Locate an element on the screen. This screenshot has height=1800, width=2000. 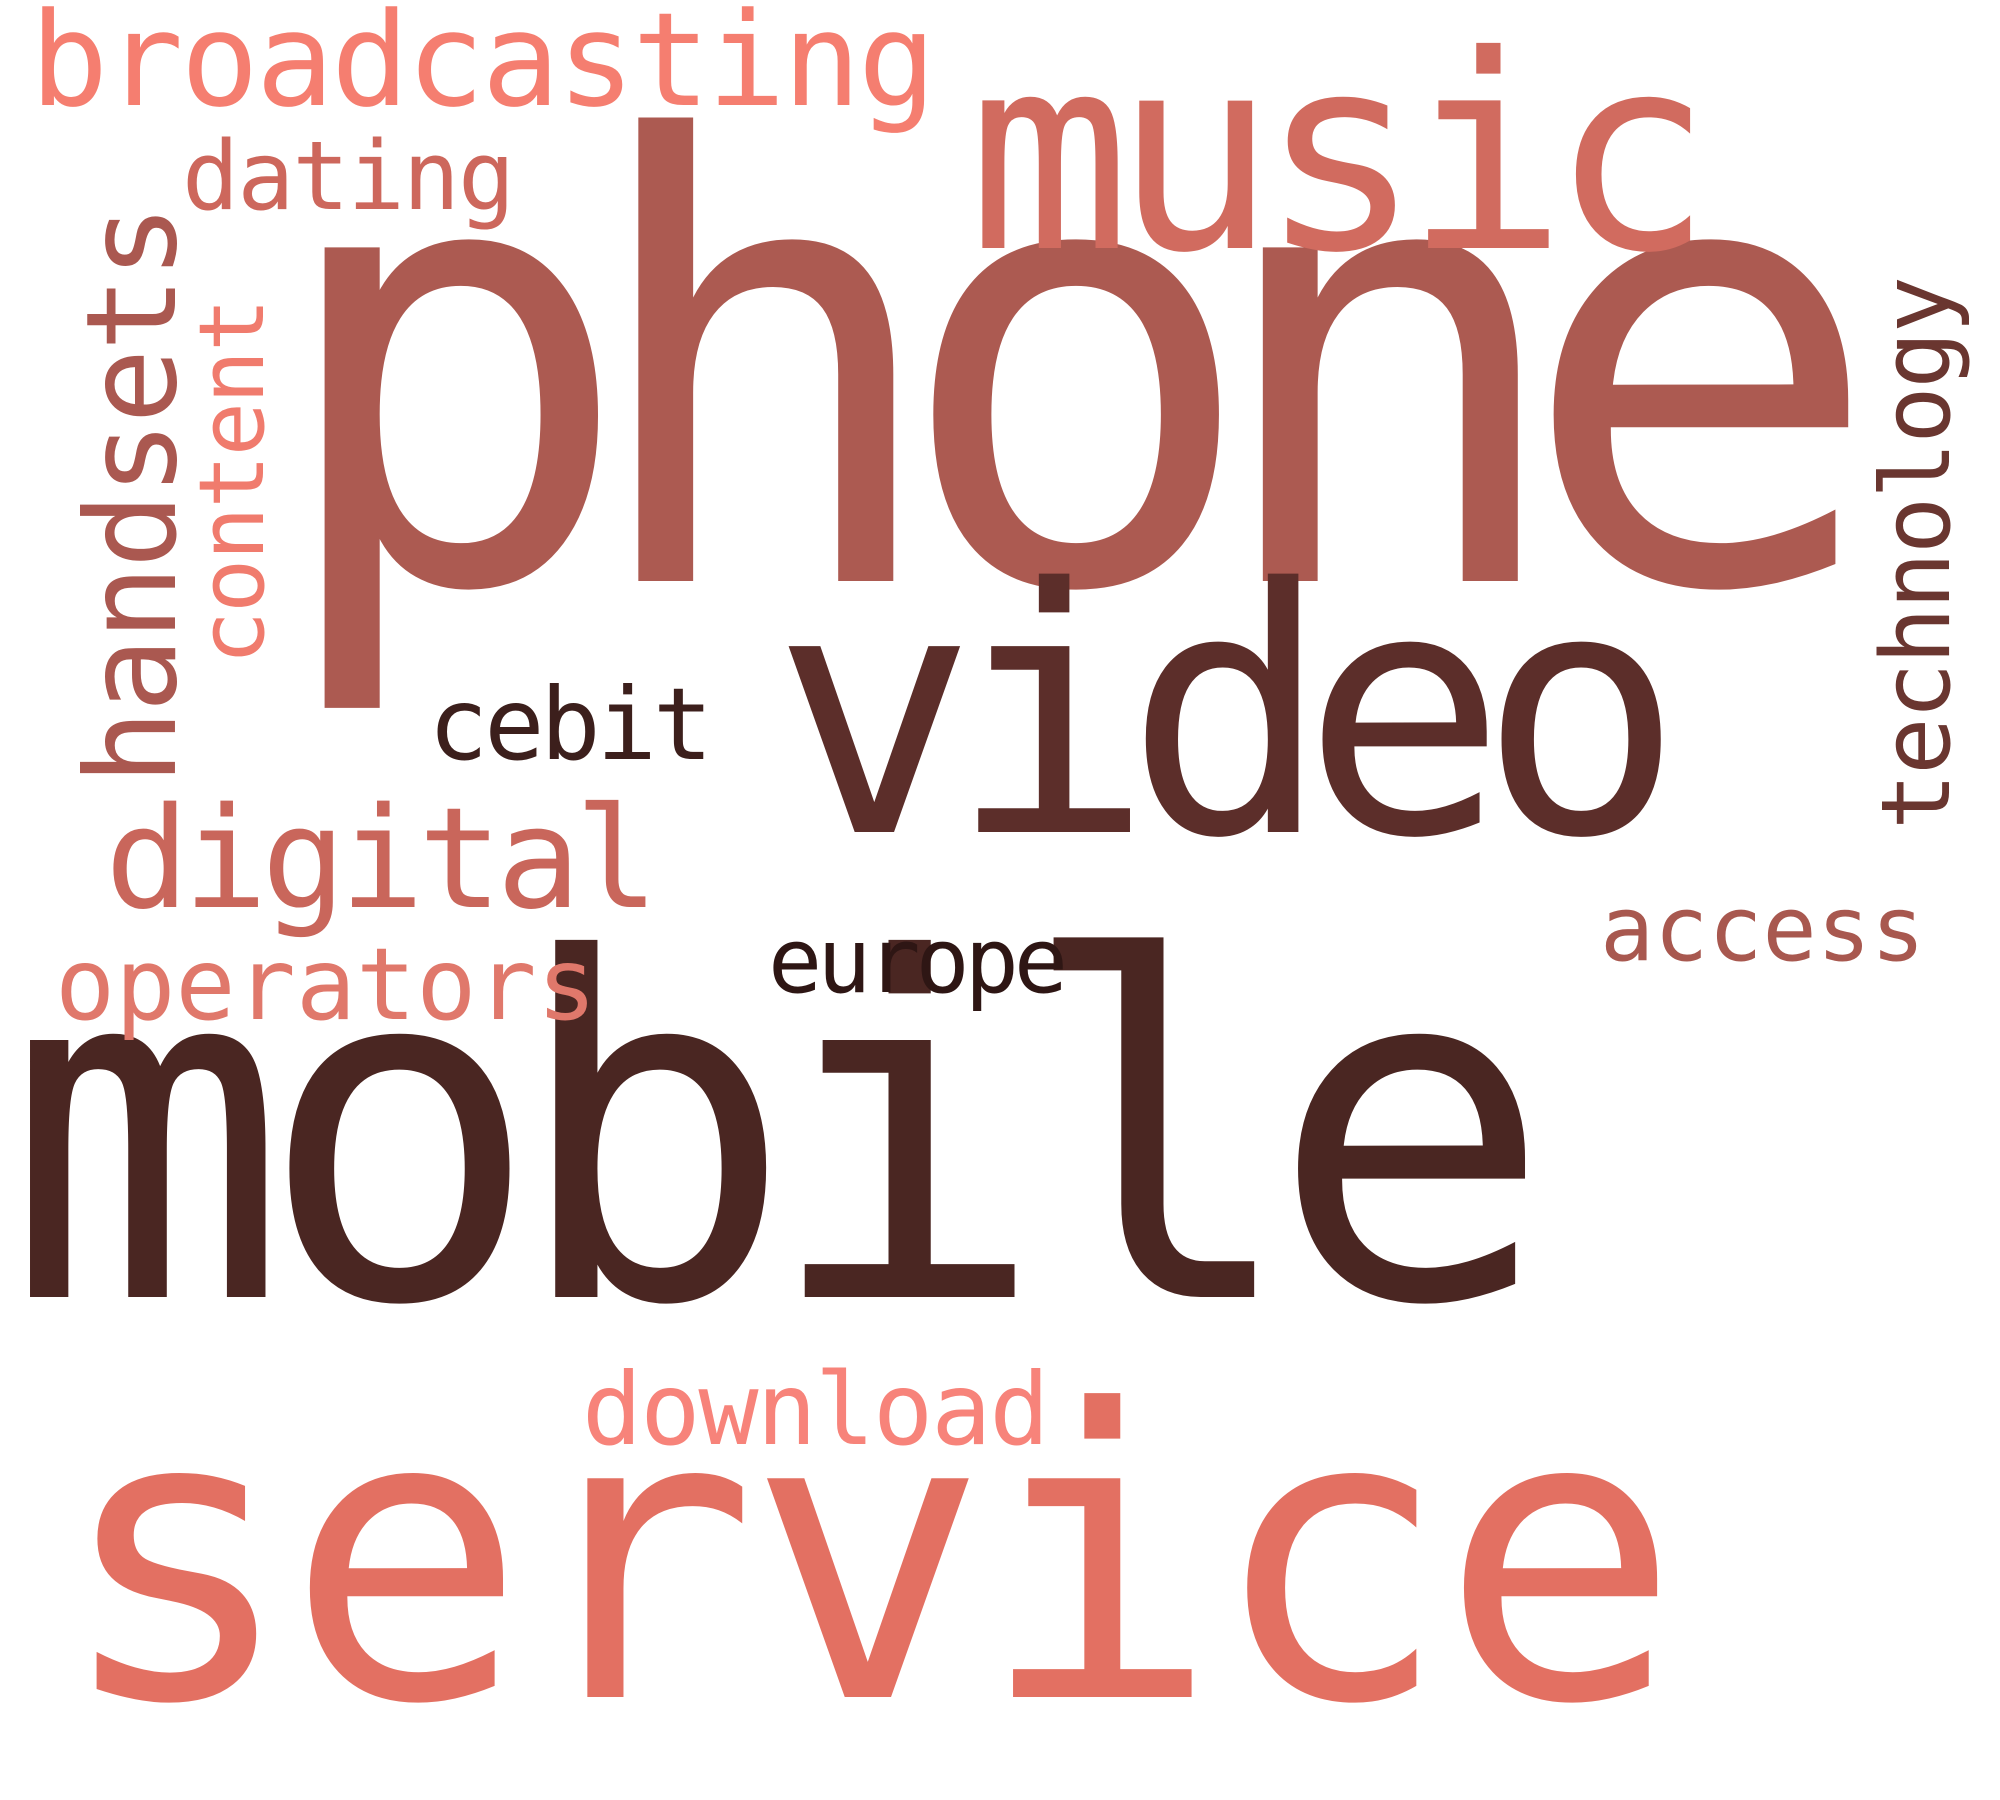
word-technology: technology is located at coordinates (1917, 554).